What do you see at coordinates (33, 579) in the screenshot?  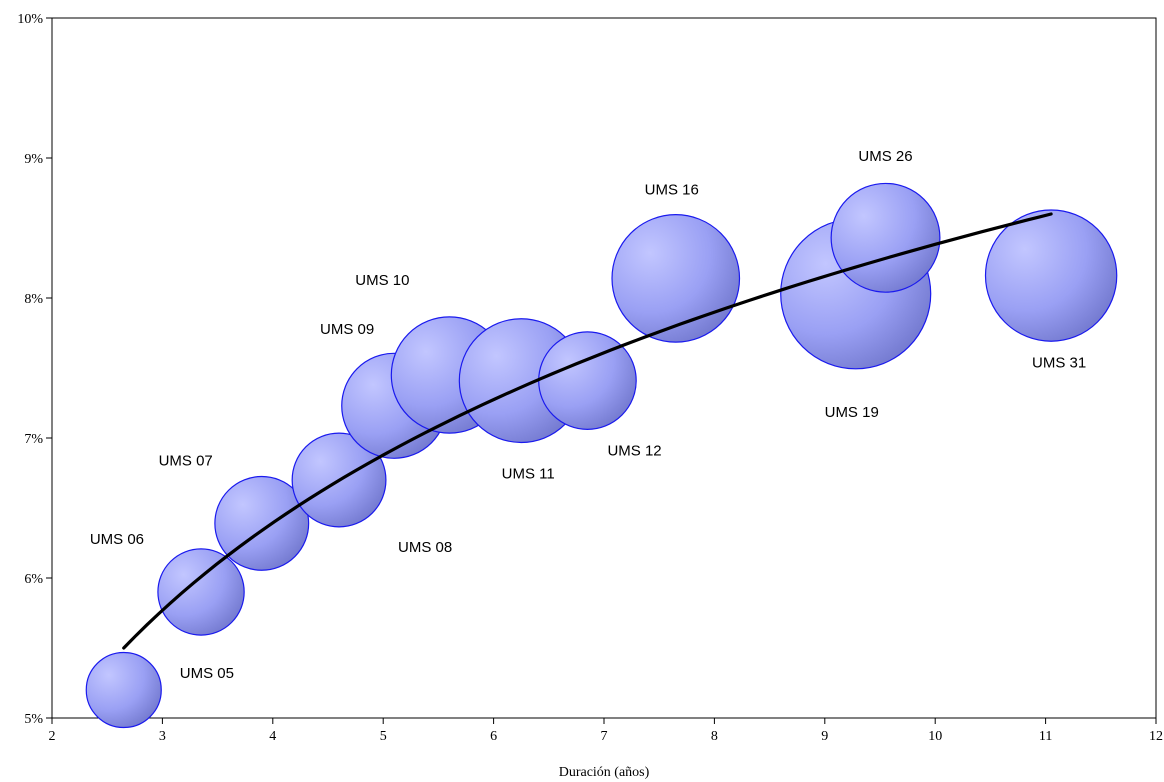 I see `y-tick-label: 6%` at bounding box center [33, 579].